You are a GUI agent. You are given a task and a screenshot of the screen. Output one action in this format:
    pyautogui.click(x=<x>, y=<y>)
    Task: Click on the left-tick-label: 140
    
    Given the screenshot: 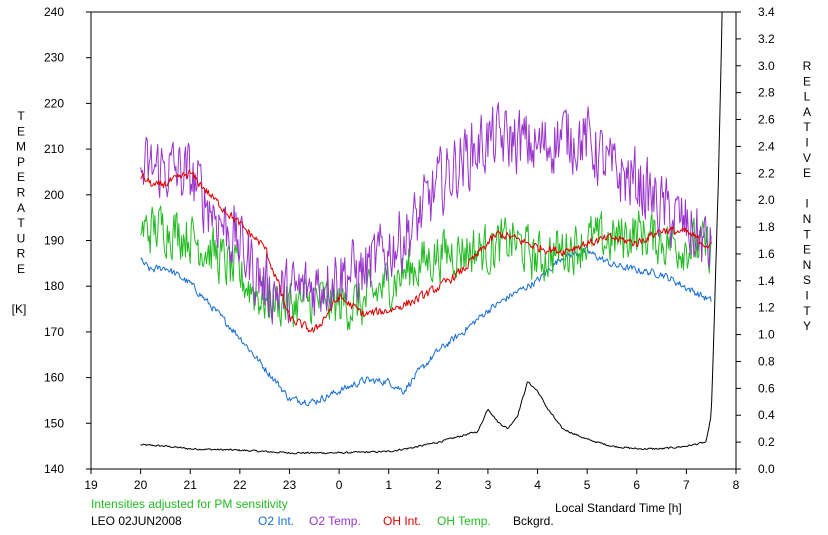 What is the action you would take?
    pyautogui.click(x=54, y=469)
    